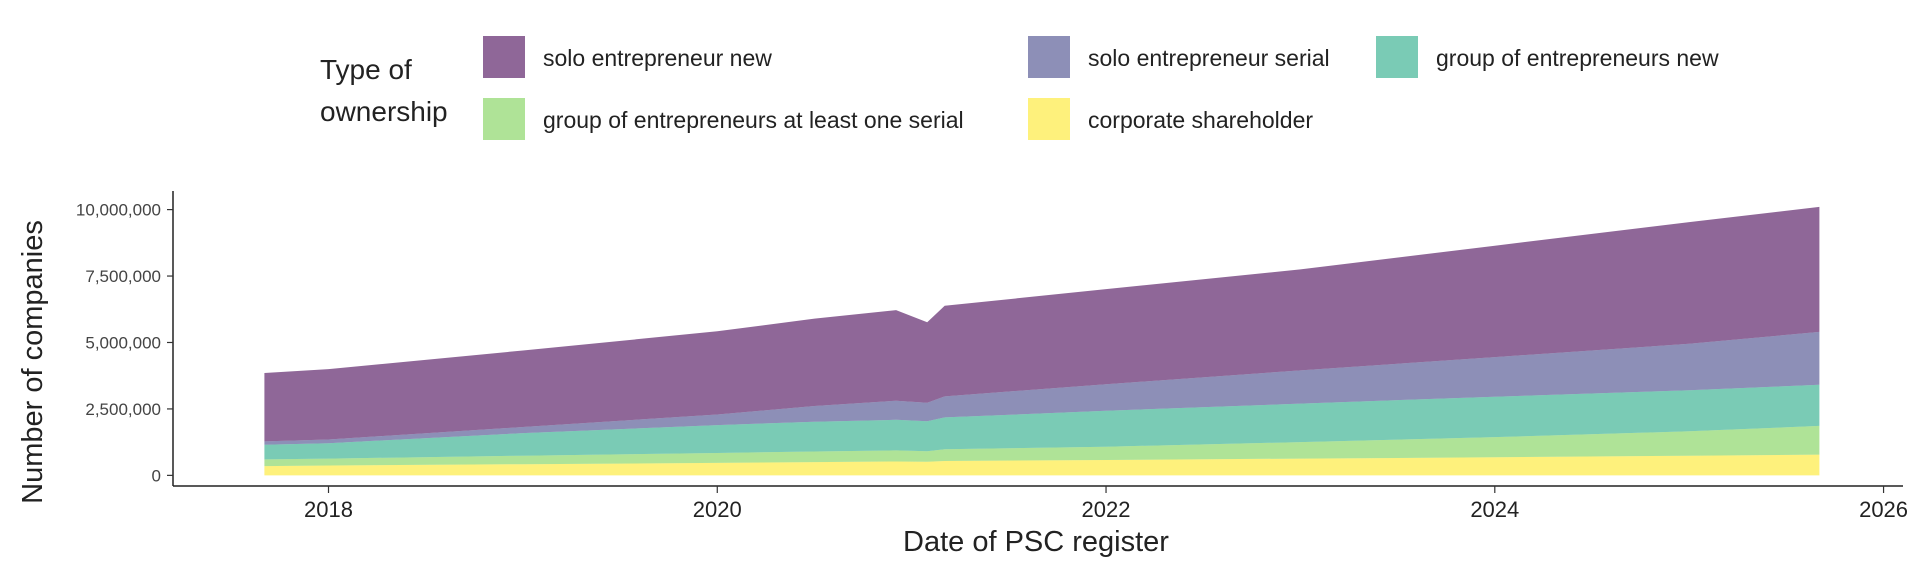  I want to click on legend-swatch-group-of-entrepreneurs-new, so click(1397, 57).